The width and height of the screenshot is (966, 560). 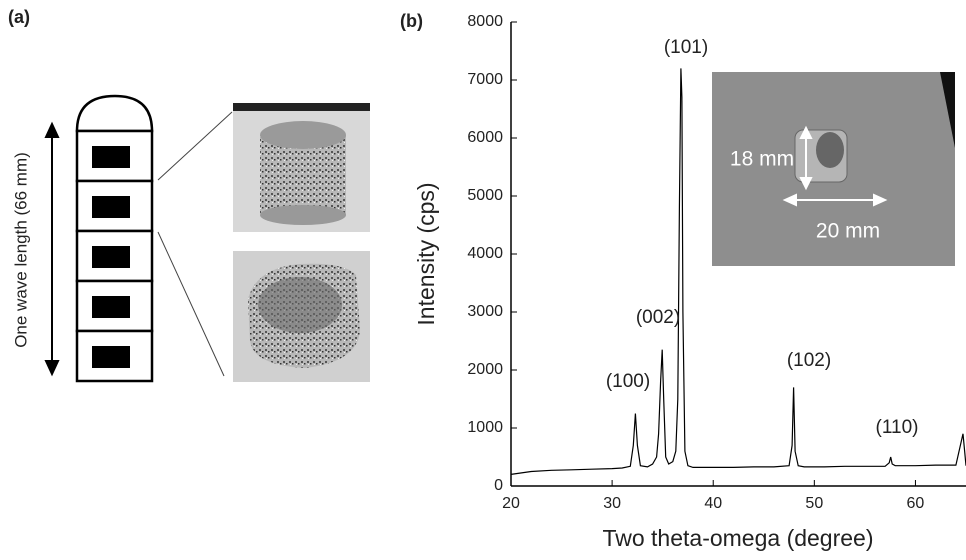 What do you see at coordinates (52, 249) in the screenshot?
I see `arrow` at bounding box center [52, 249].